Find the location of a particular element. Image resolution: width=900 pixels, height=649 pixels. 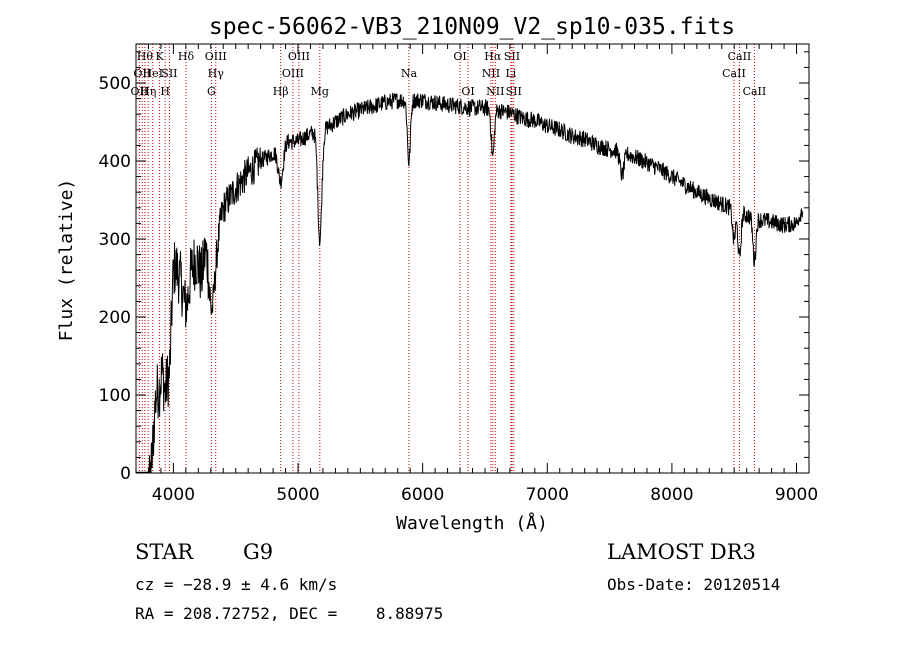

marker-label: K is located at coordinates (159, 56).